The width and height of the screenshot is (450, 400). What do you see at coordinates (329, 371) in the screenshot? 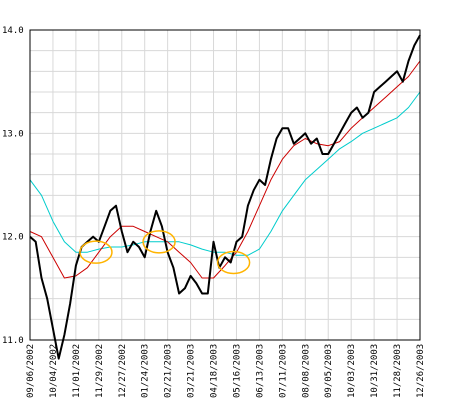
I see `x-tick-label: 09/05/2003` at bounding box center [329, 371].